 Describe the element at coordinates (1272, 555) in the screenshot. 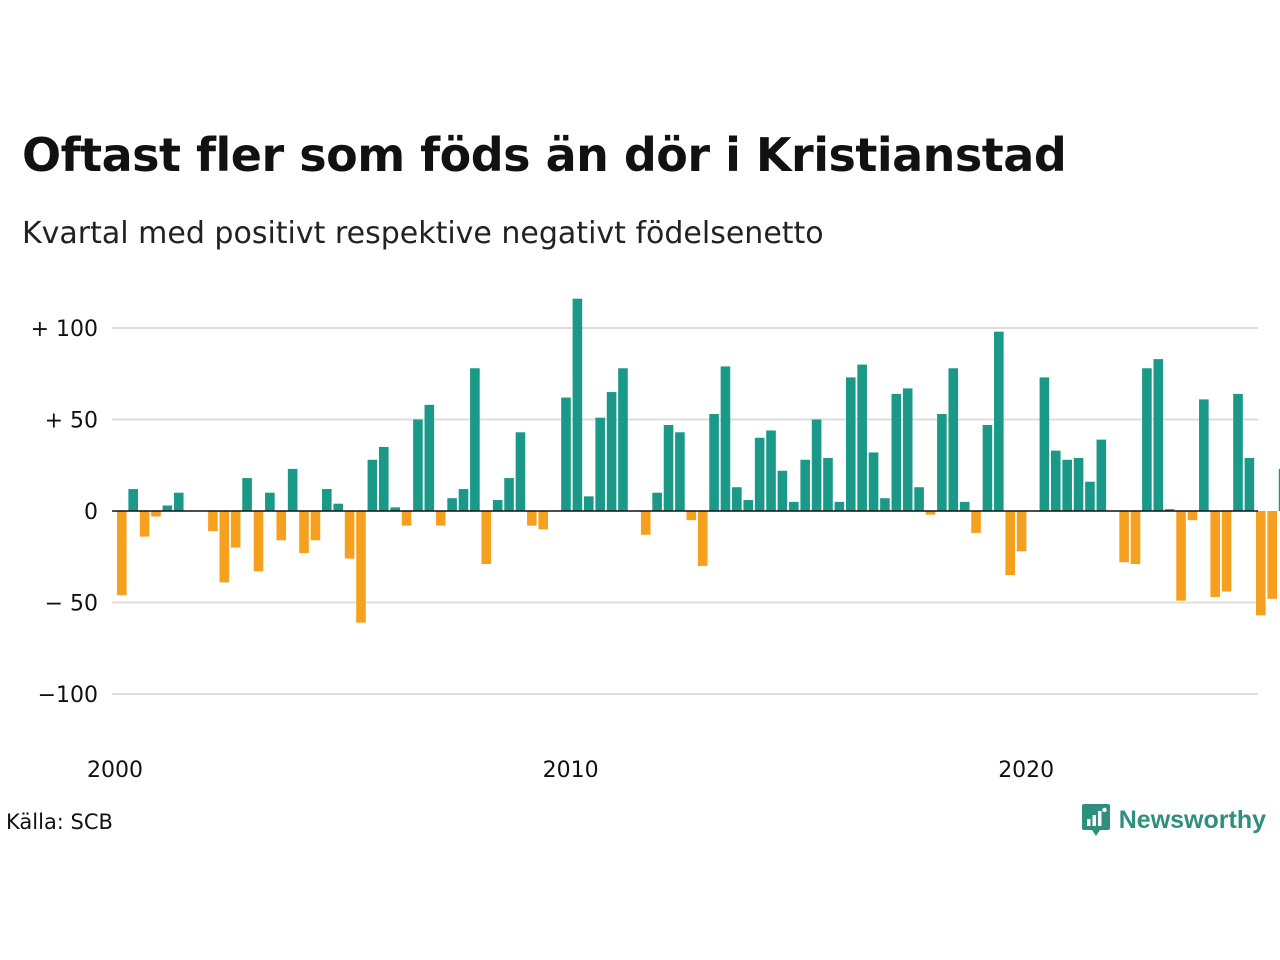

I see `bar-2025Q2` at that location.